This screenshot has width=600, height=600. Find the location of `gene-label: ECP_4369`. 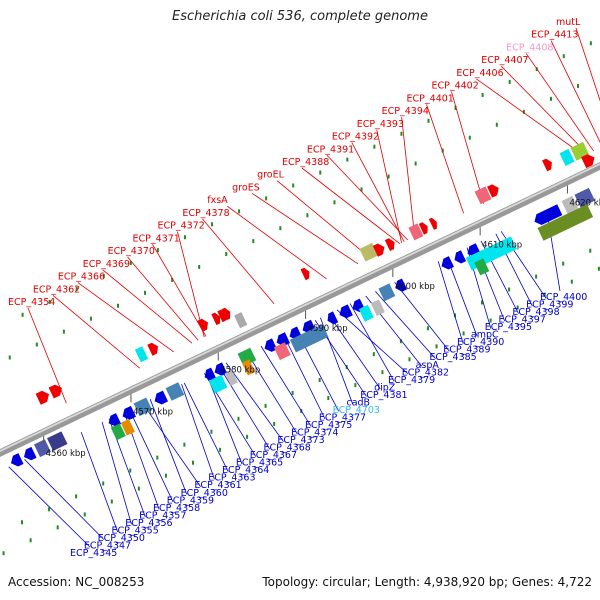

gene-label: ECP_4369 is located at coordinates (106, 264).